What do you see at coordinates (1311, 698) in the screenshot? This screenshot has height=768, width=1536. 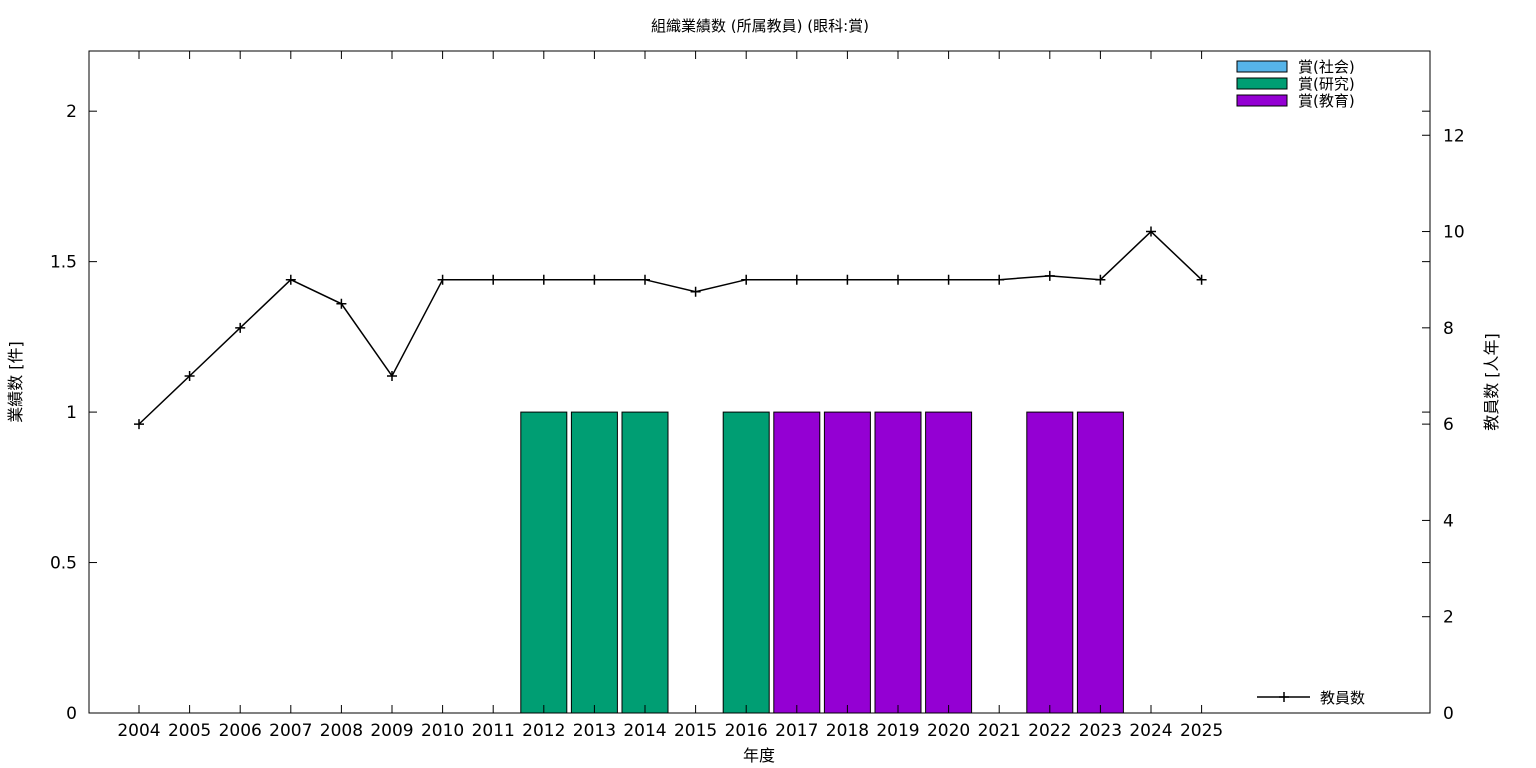 I see `legend-bottom: 教員数` at bounding box center [1311, 698].